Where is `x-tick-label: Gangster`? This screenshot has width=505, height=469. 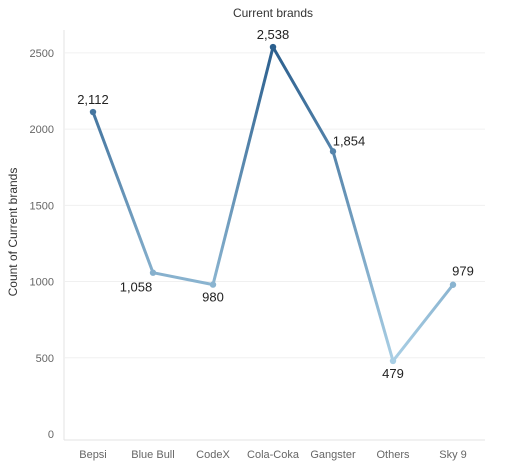 x-tick-label: Gangster is located at coordinates (333, 455).